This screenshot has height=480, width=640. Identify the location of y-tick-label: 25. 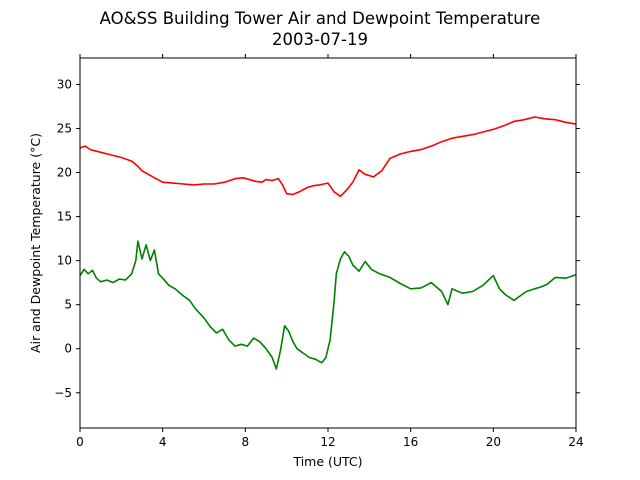
(64, 128).